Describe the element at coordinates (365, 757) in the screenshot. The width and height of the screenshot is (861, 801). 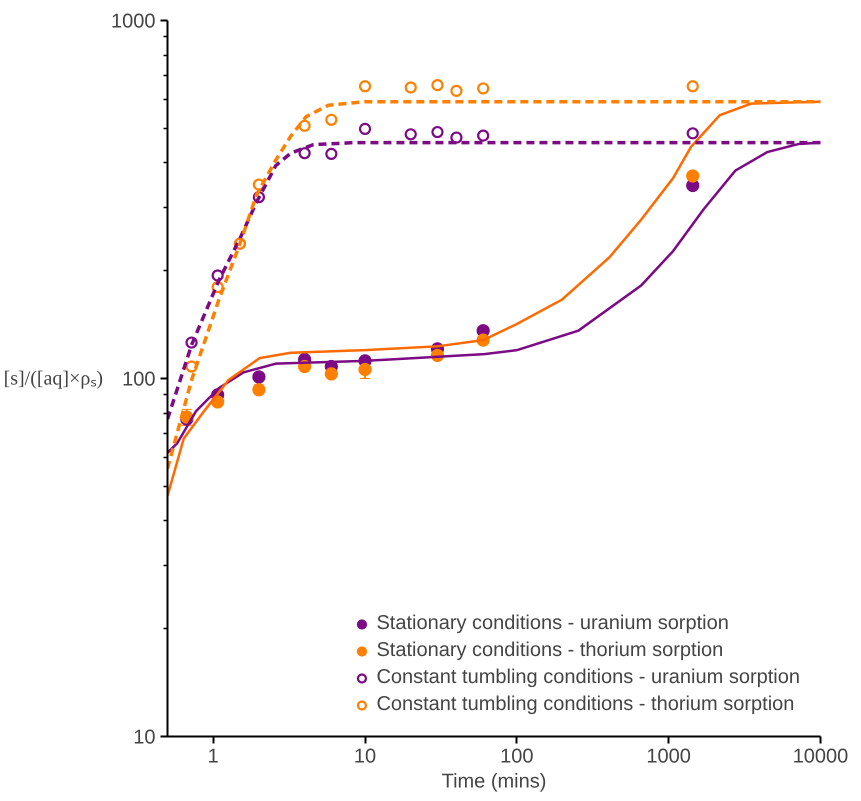
I see `x-tick-label: 10` at that location.